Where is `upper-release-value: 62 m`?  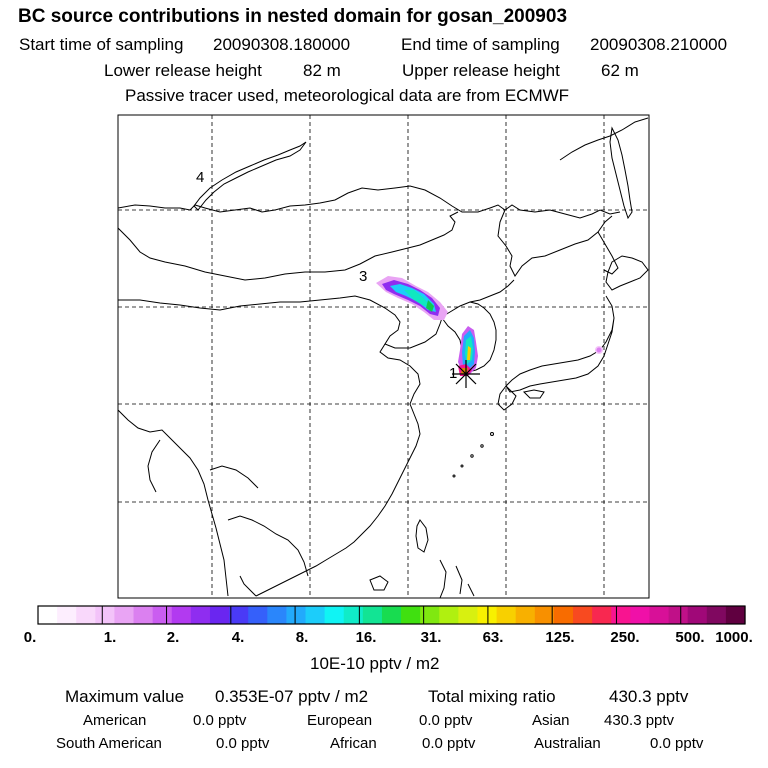 upper-release-value: 62 m is located at coordinates (620, 70).